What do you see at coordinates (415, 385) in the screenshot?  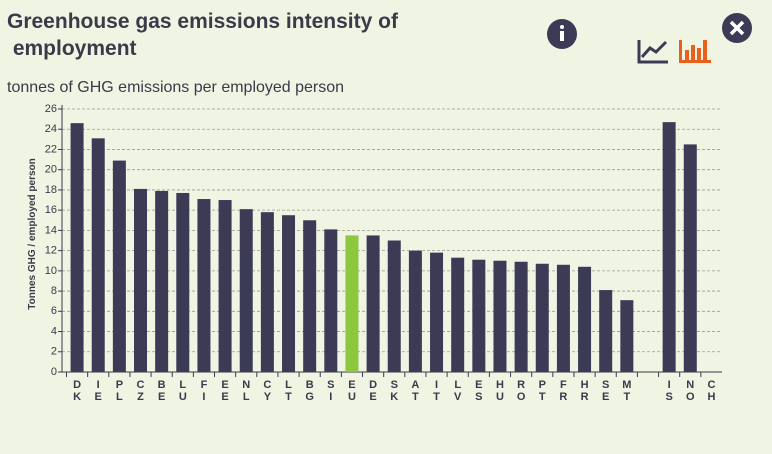 I see `label-letter: A` at bounding box center [415, 385].